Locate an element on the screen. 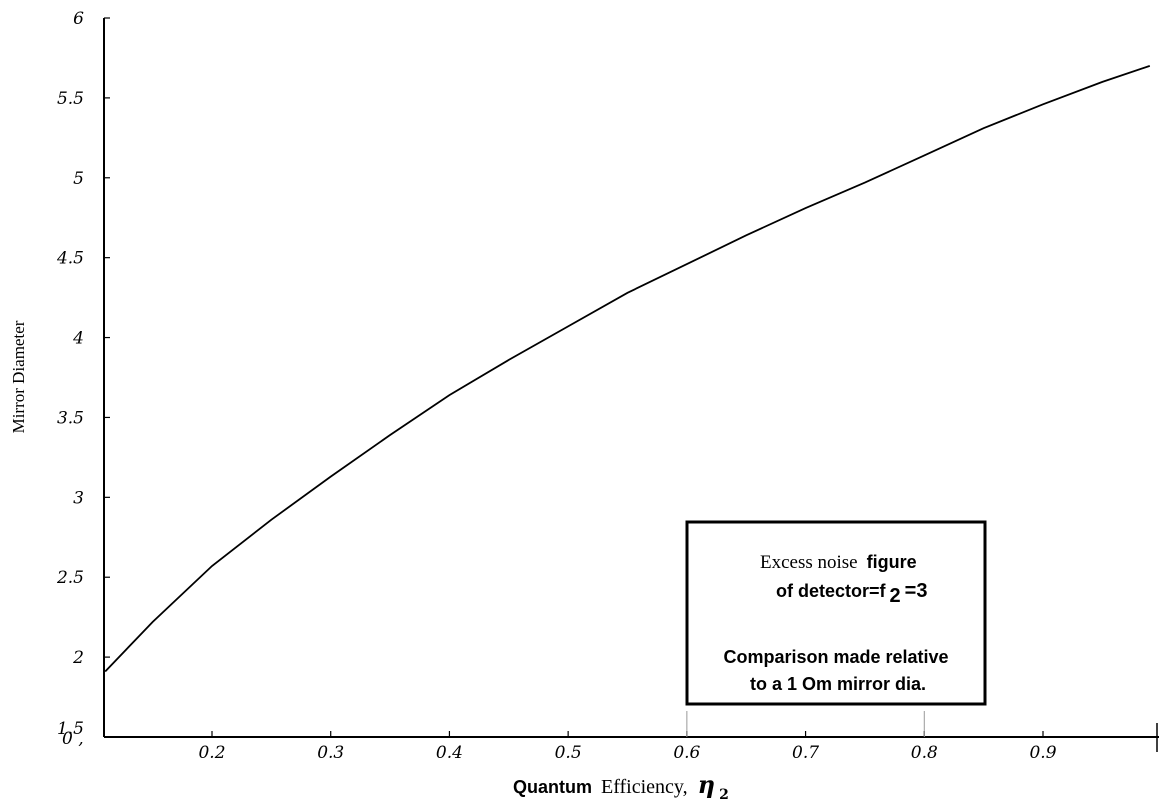 Image resolution: width=1161 pixels, height=805 pixels. x-tick-label: 0.7 is located at coordinates (805, 753).